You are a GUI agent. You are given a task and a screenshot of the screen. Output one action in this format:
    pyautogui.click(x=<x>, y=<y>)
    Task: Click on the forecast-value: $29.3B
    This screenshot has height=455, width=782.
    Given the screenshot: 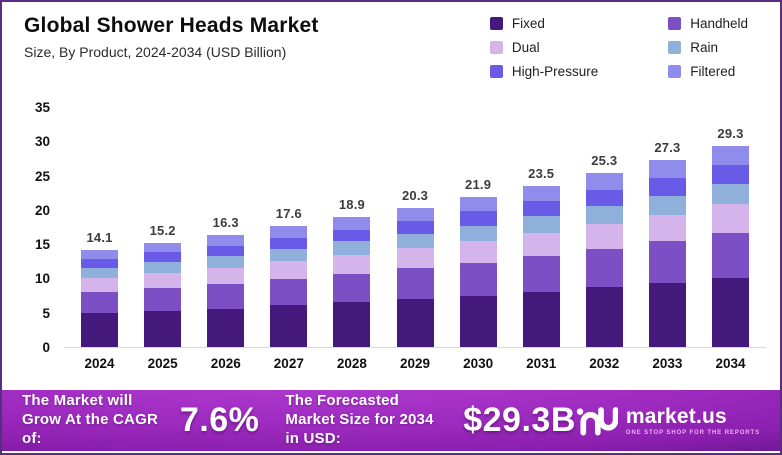 What is the action you would take?
    pyautogui.click(x=519, y=420)
    